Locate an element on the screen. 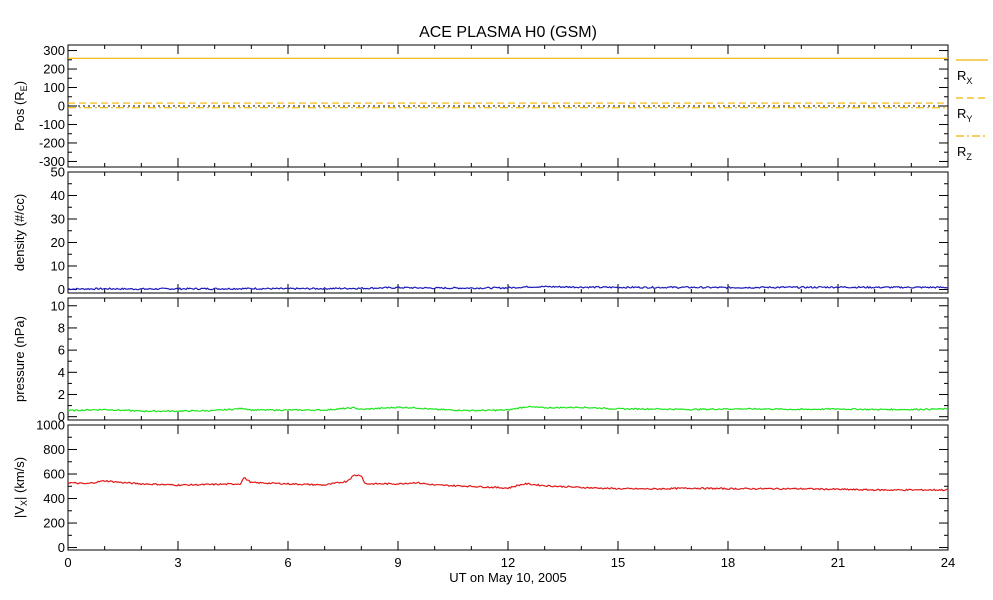 The width and height of the screenshot is (993, 600). x-tick-label: 21 is located at coordinates (838, 562).